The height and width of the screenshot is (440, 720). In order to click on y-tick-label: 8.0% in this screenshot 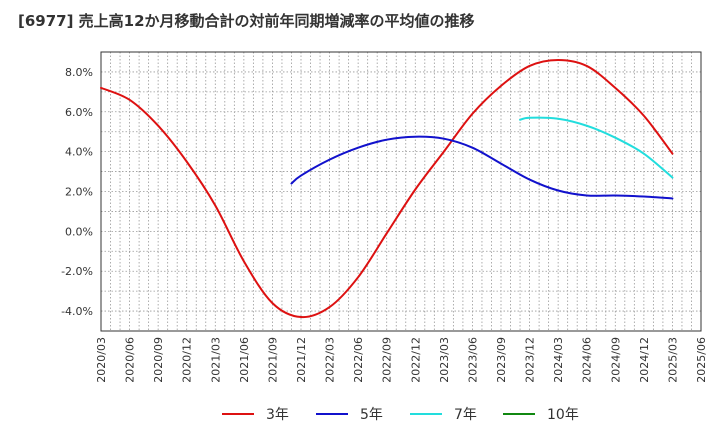, I will do `click(79, 72)`.